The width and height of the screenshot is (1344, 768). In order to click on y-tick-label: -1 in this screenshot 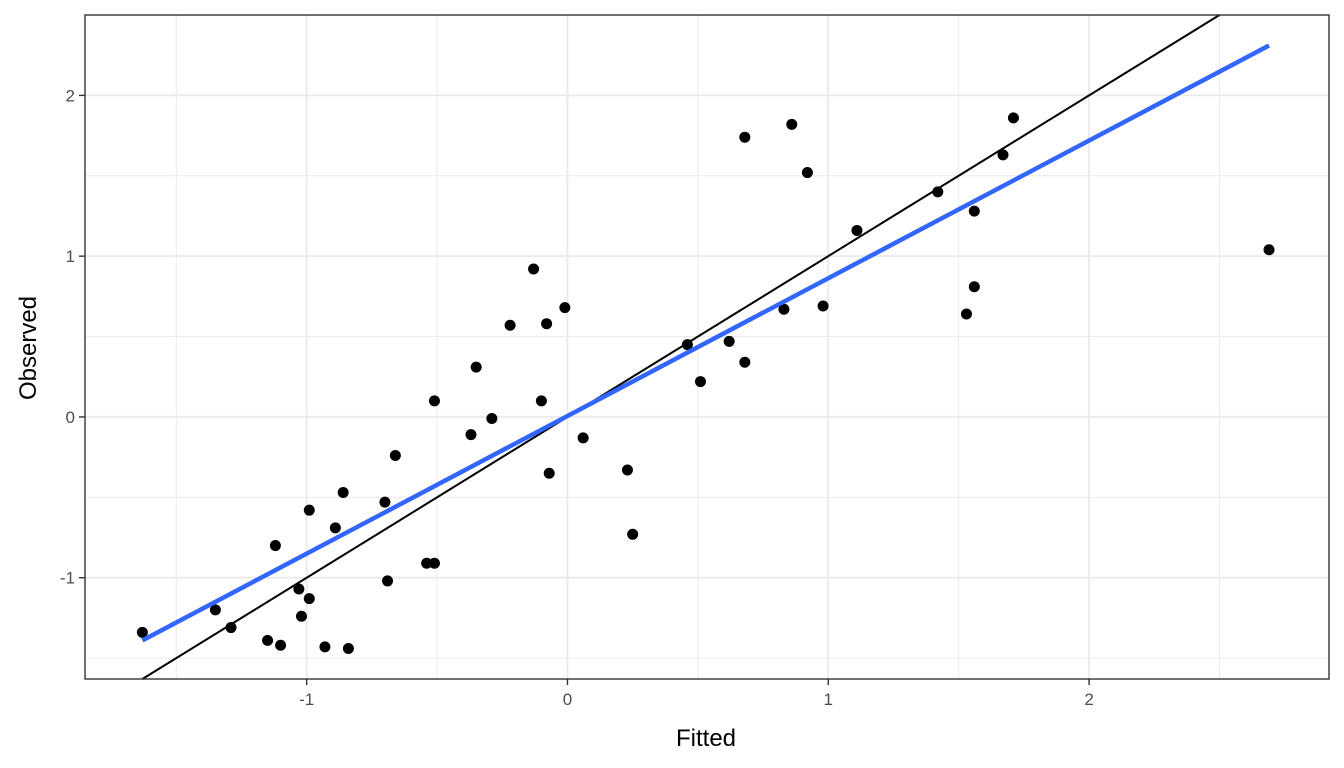, I will do `click(67, 578)`.